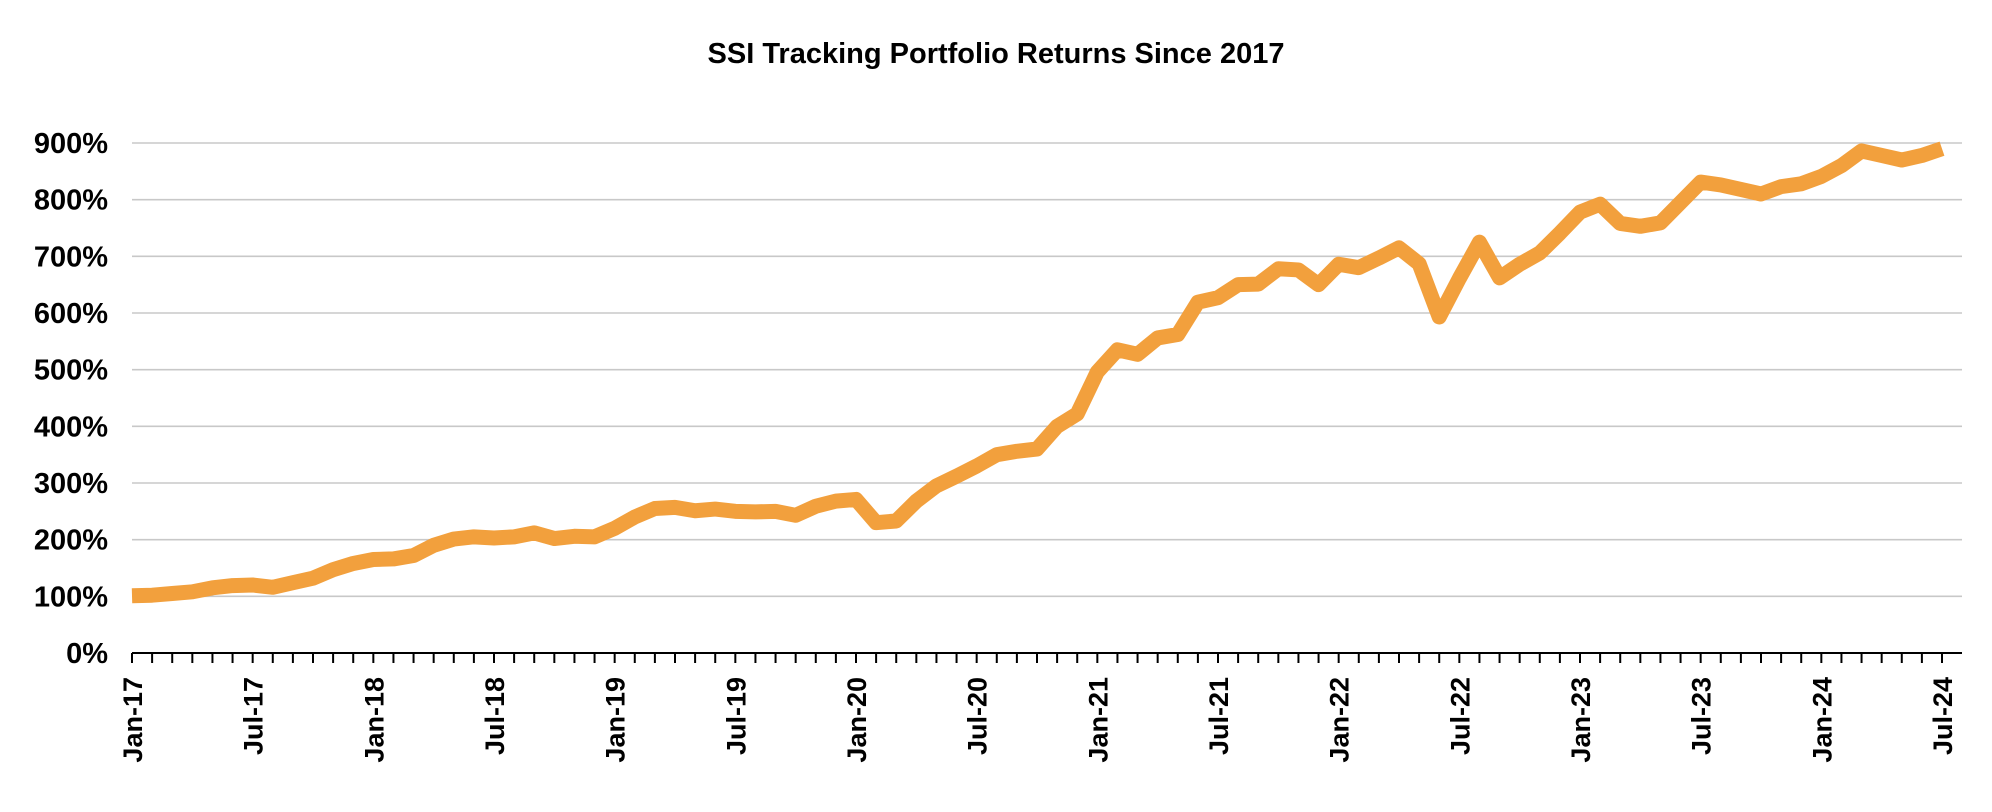 Image resolution: width=1992 pixels, height=812 pixels. I want to click on x-tick-label: Jan-19, so click(616, 720).